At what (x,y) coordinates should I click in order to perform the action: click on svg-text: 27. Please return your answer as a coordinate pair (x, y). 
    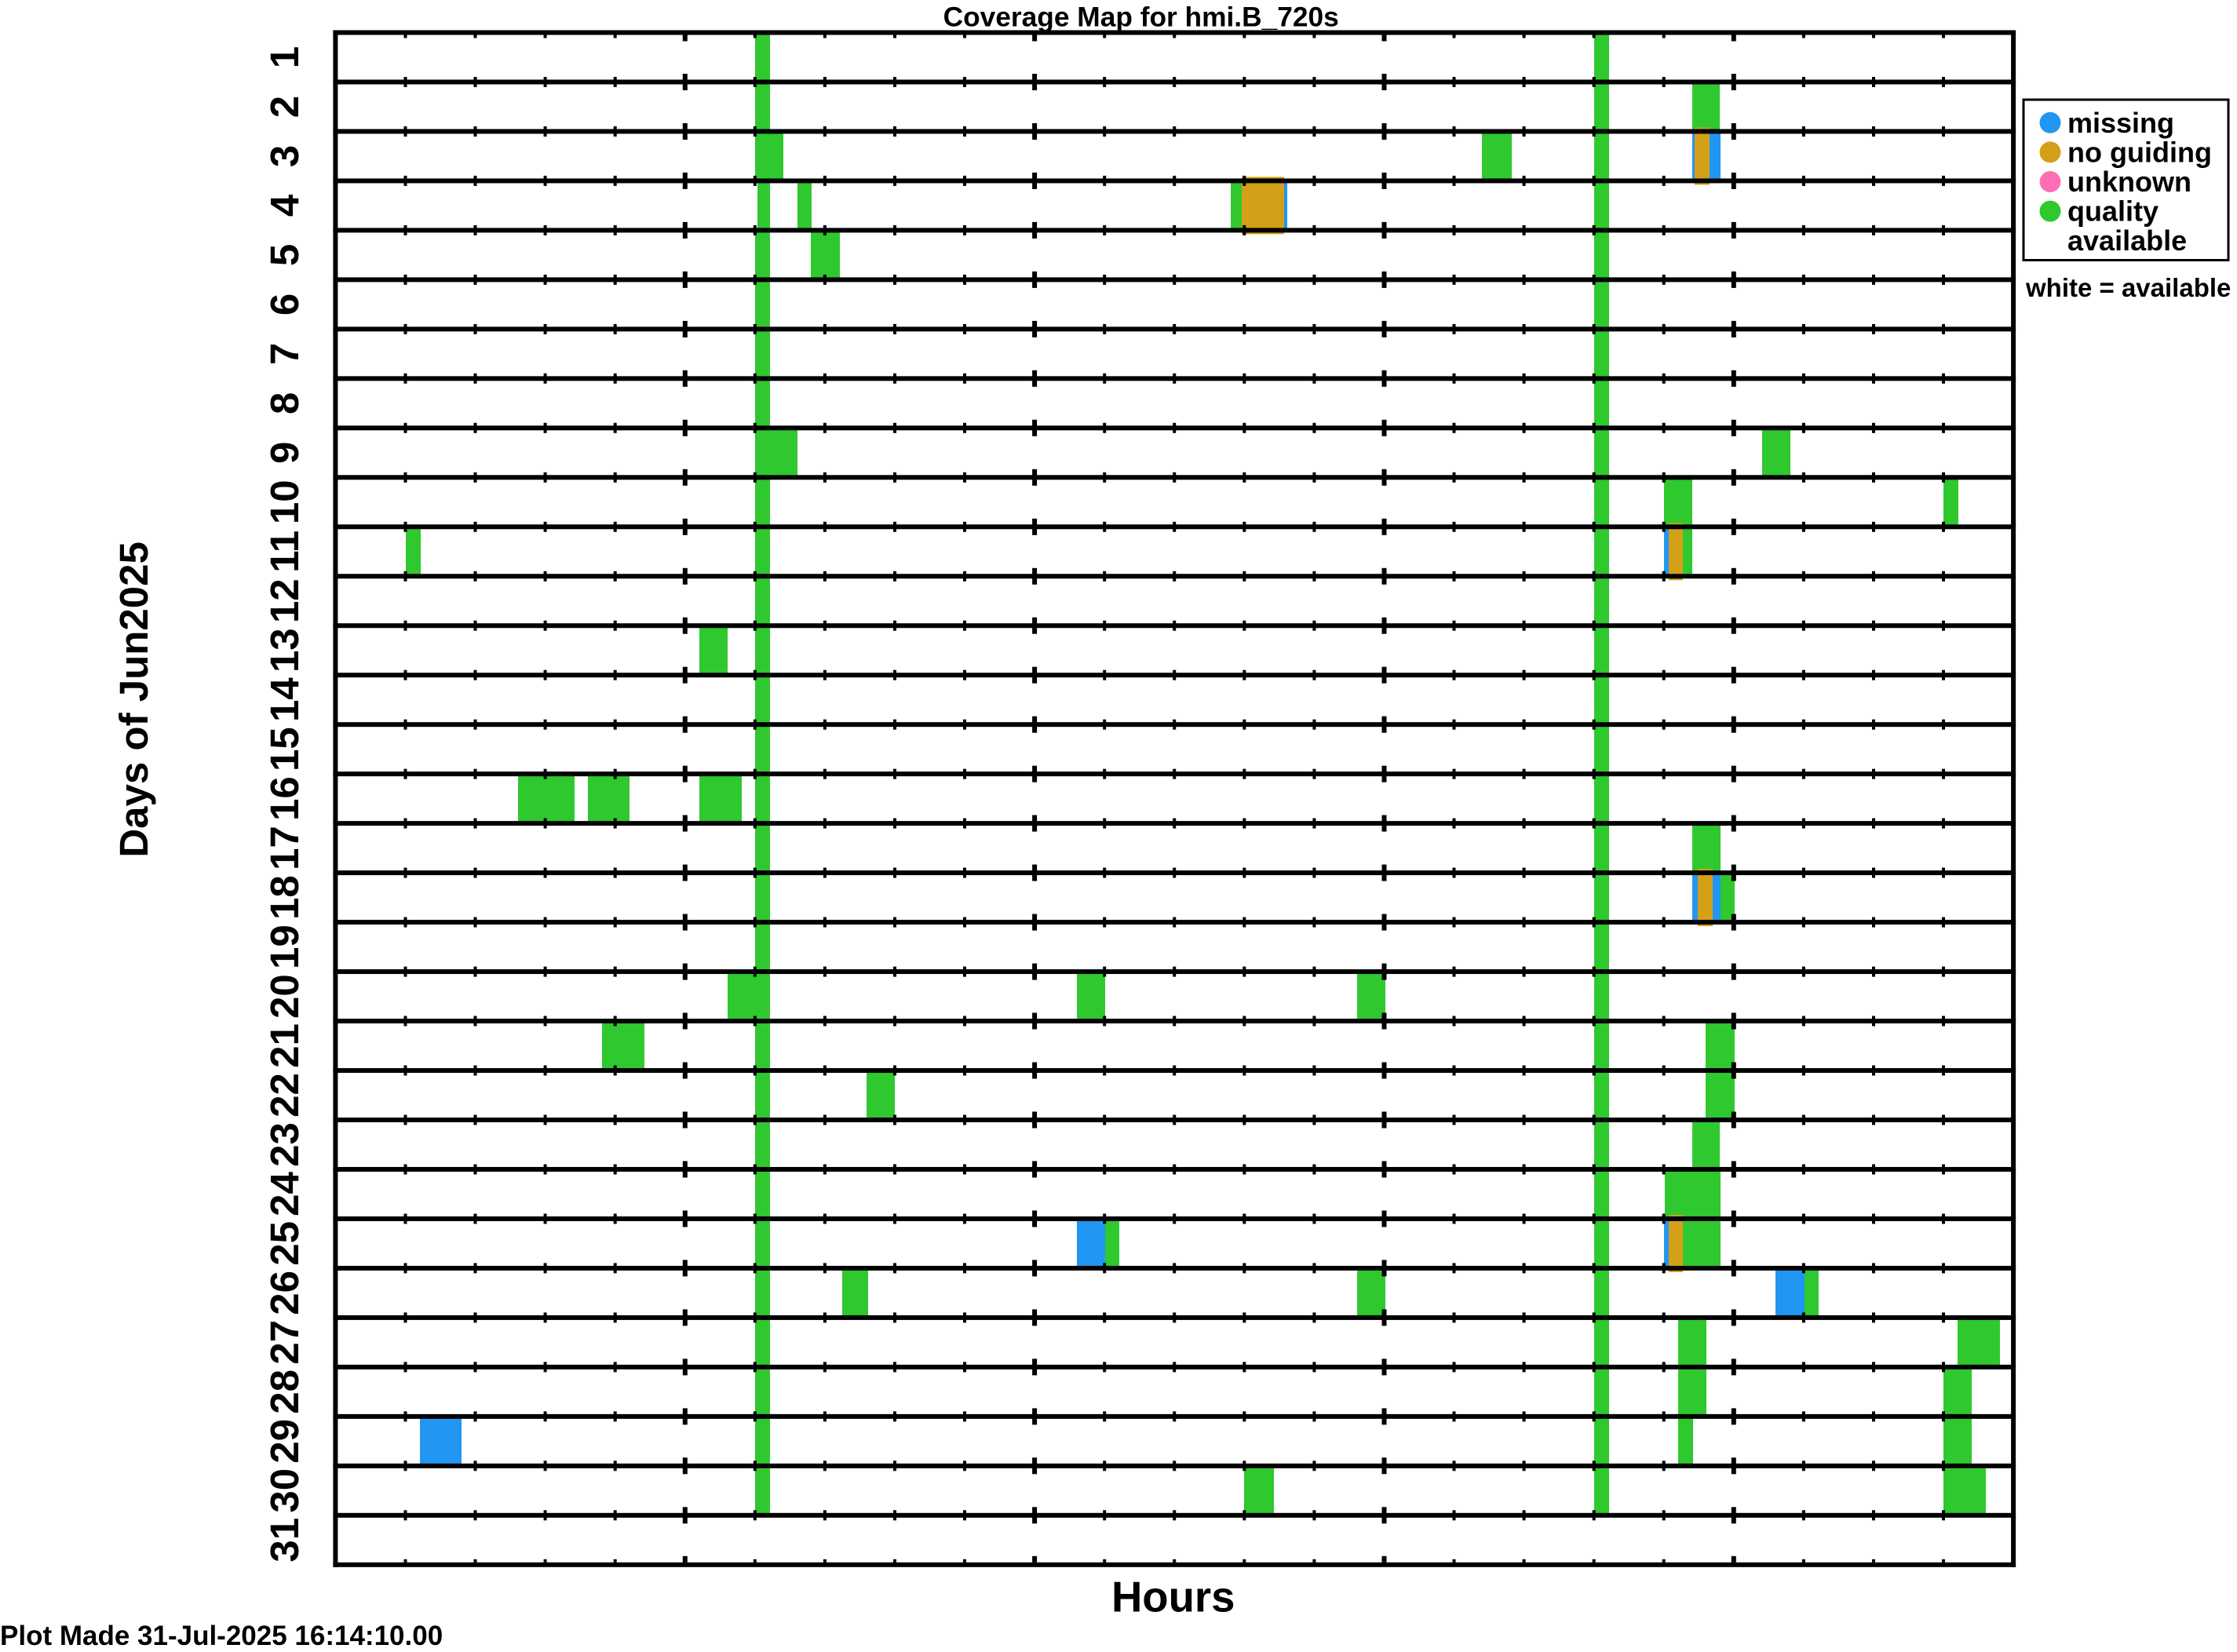
    Looking at the image, I should click on (284, 1342).